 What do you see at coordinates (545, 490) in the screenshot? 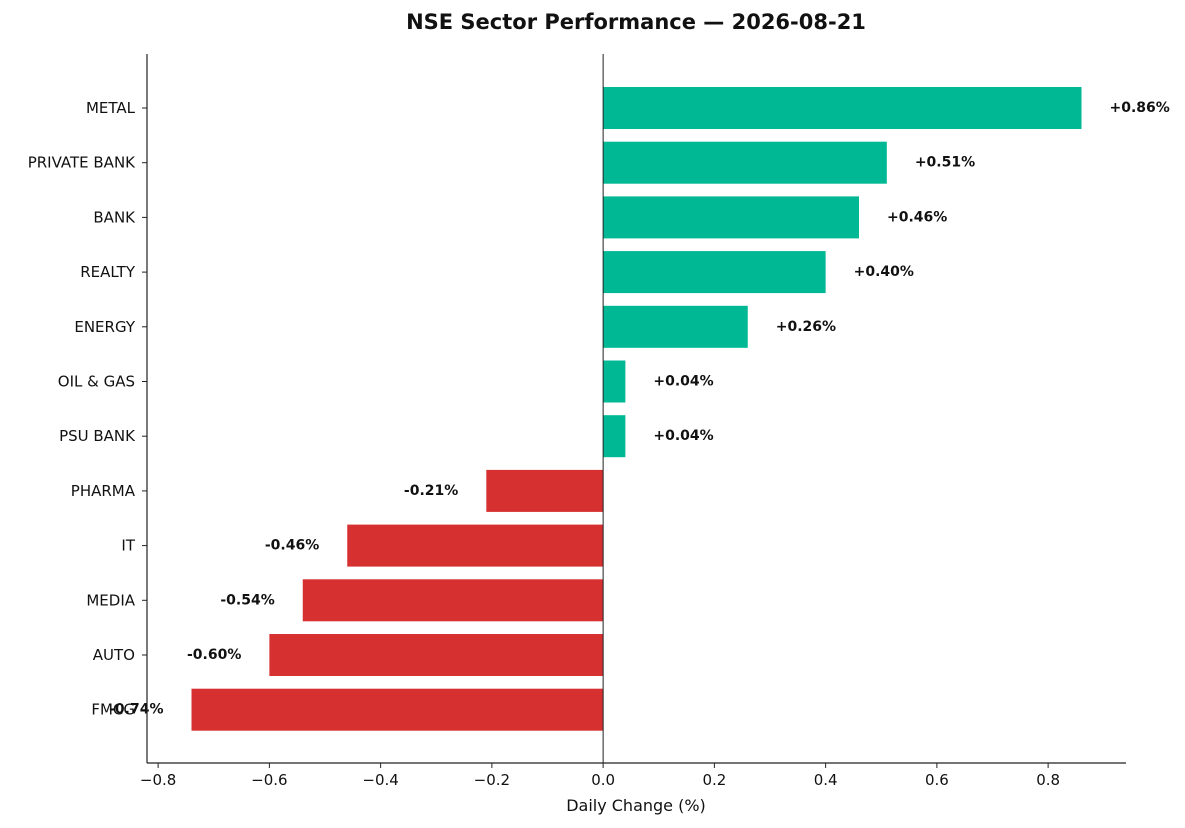
I see `bar-pharma` at bounding box center [545, 490].